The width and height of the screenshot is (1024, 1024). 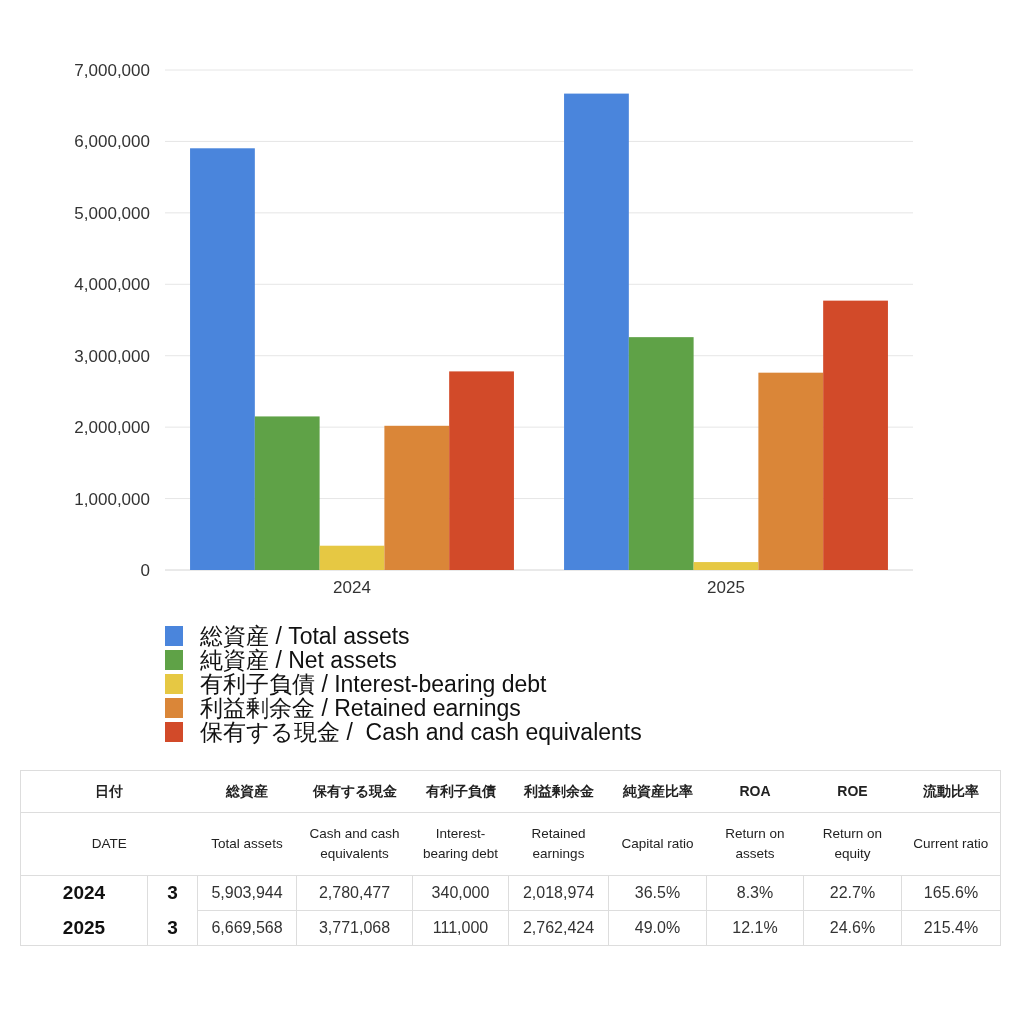 What do you see at coordinates (460, 893) in the screenshot?
I see `text: 340,000` at bounding box center [460, 893].